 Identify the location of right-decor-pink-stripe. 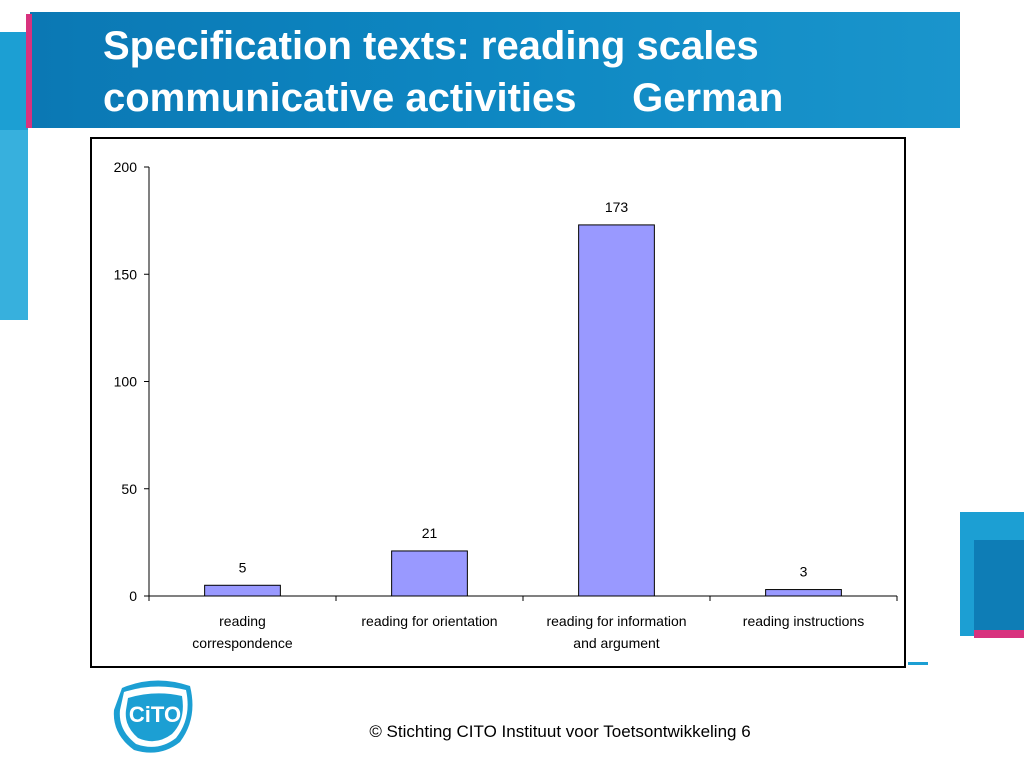
(999, 634).